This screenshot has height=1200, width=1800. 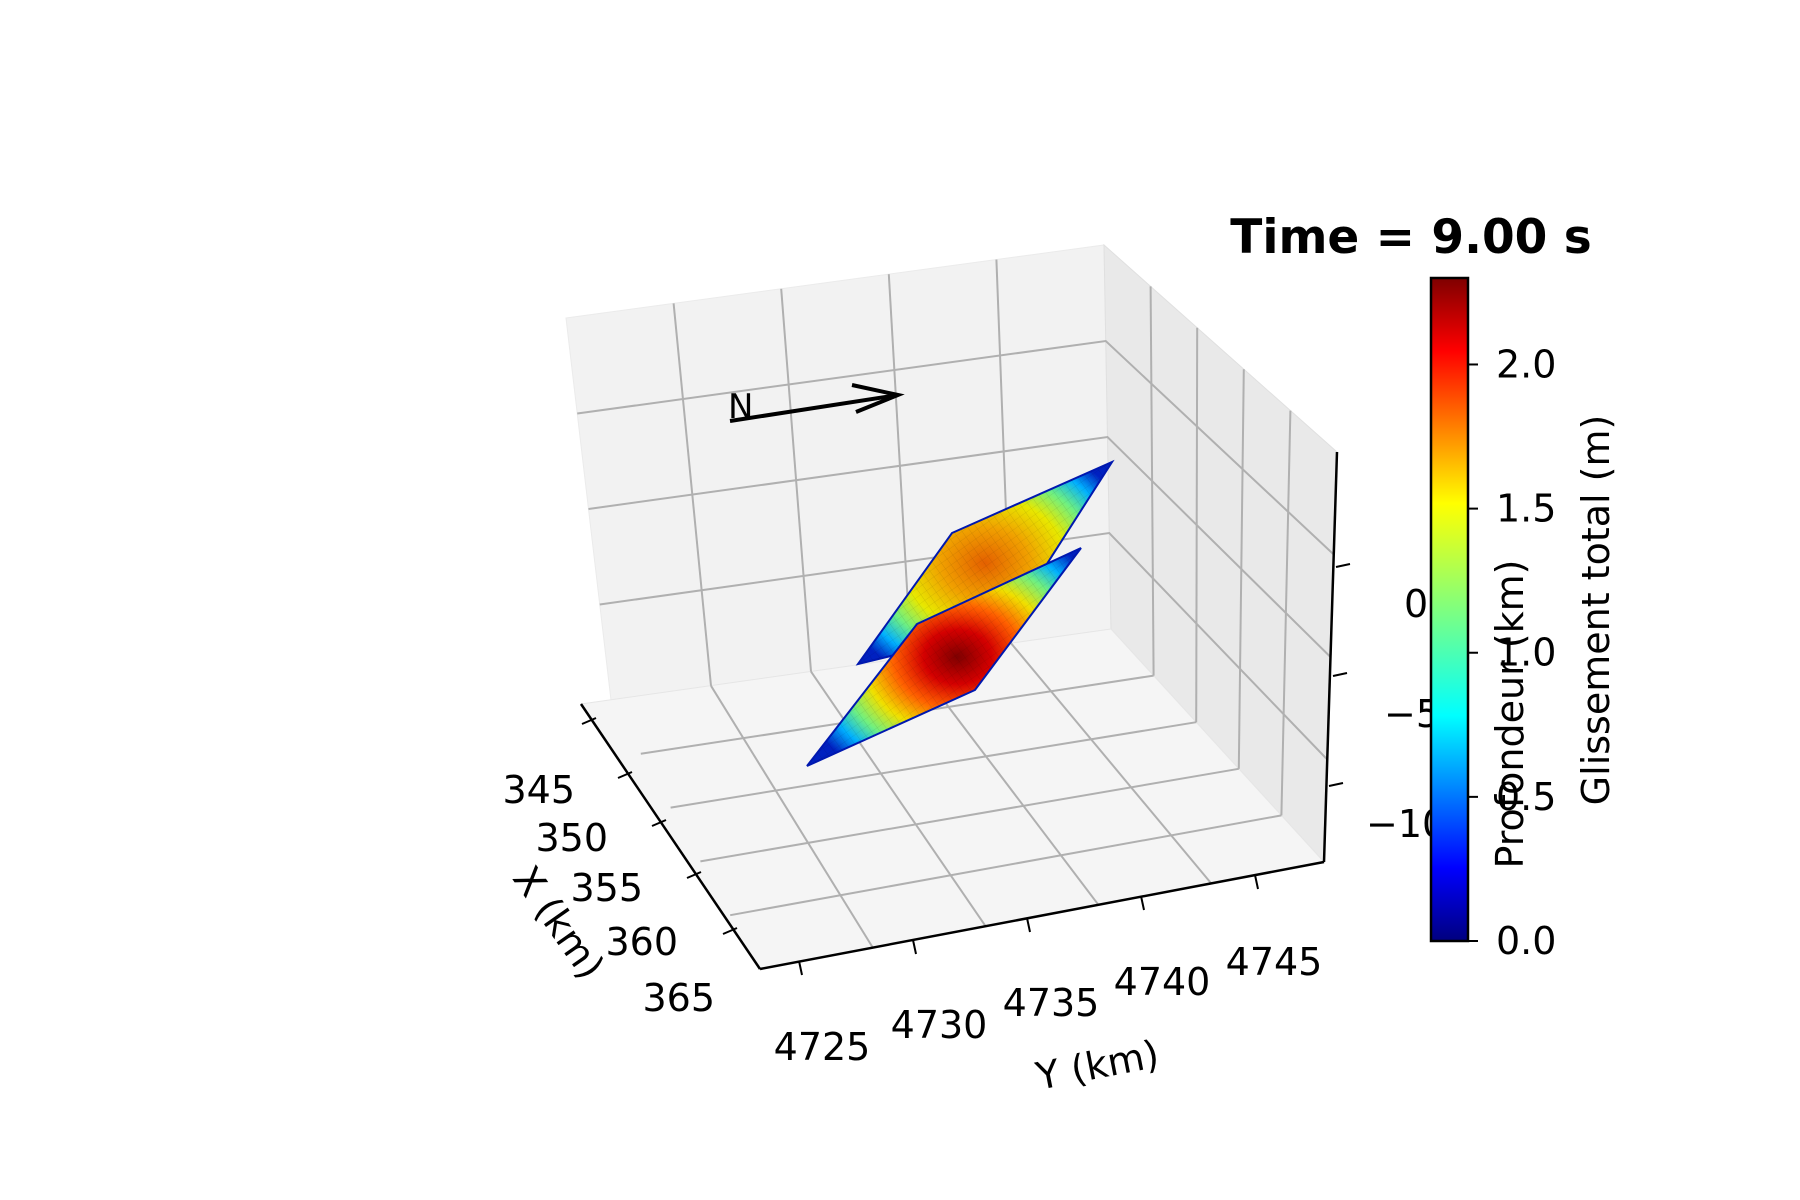 What do you see at coordinates (1596, 610) in the screenshot?
I see `colorbar-label: Glissement total (m)` at bounding box center [1596, 610].